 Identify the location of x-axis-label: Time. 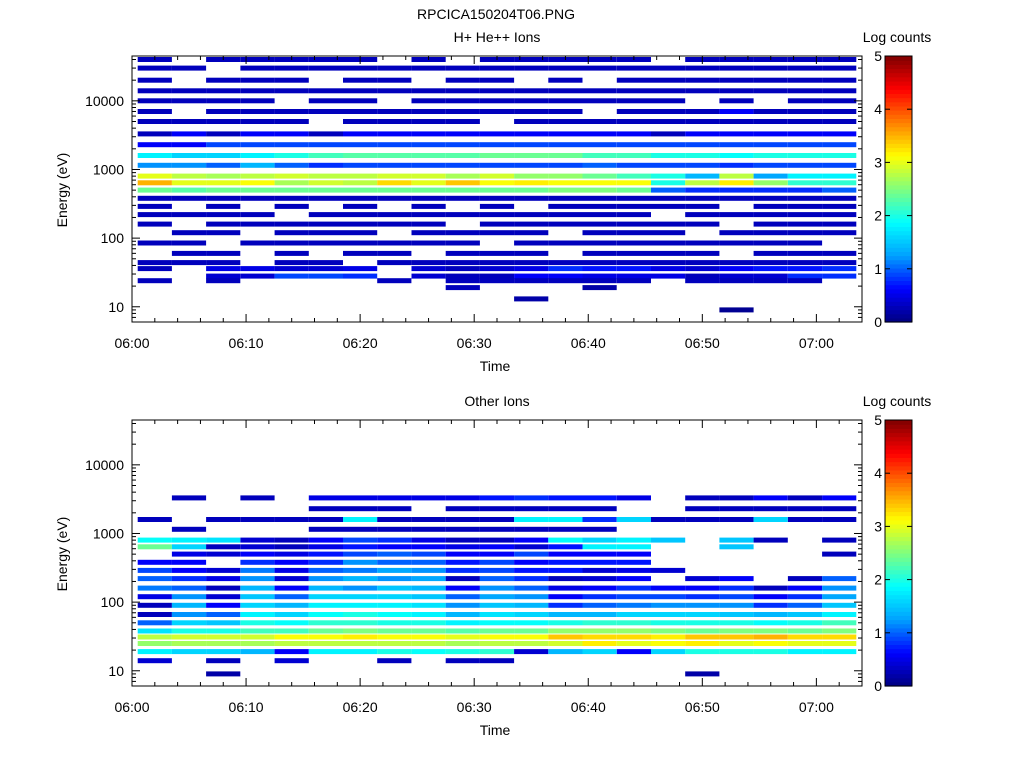
(495, 730).